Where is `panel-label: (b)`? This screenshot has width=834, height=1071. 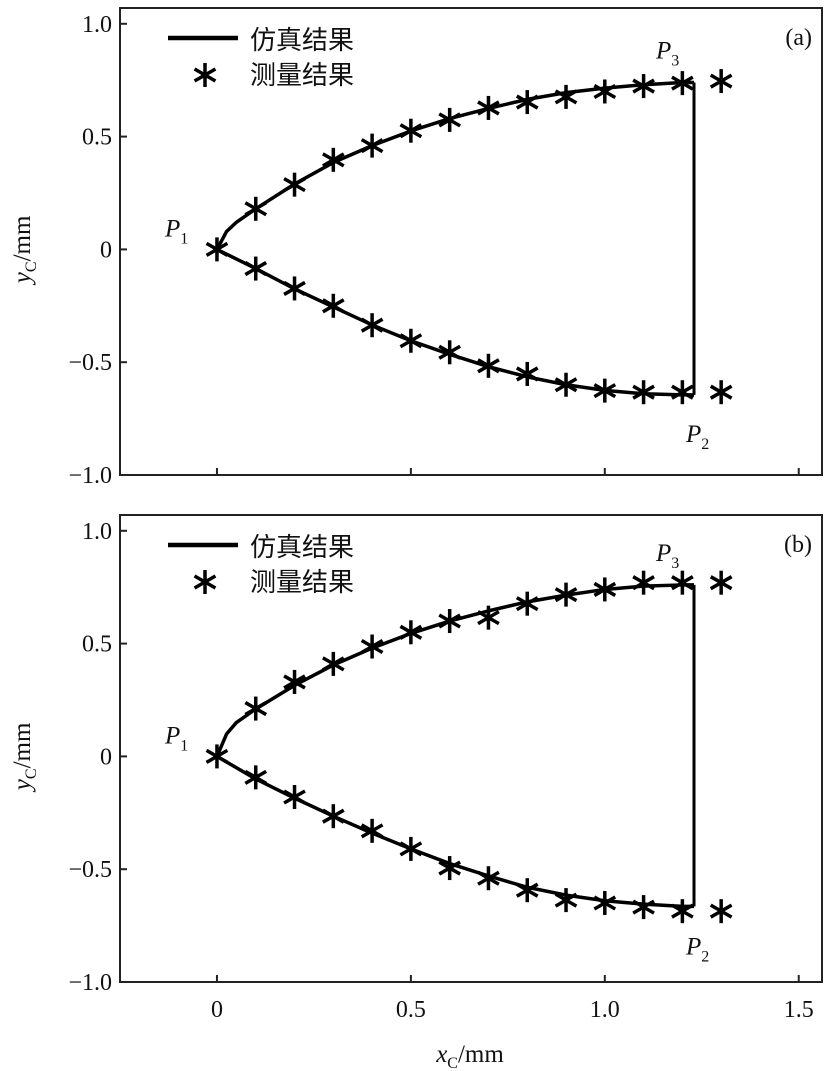 panel-label: (b) is located at coordinates (798, 545).